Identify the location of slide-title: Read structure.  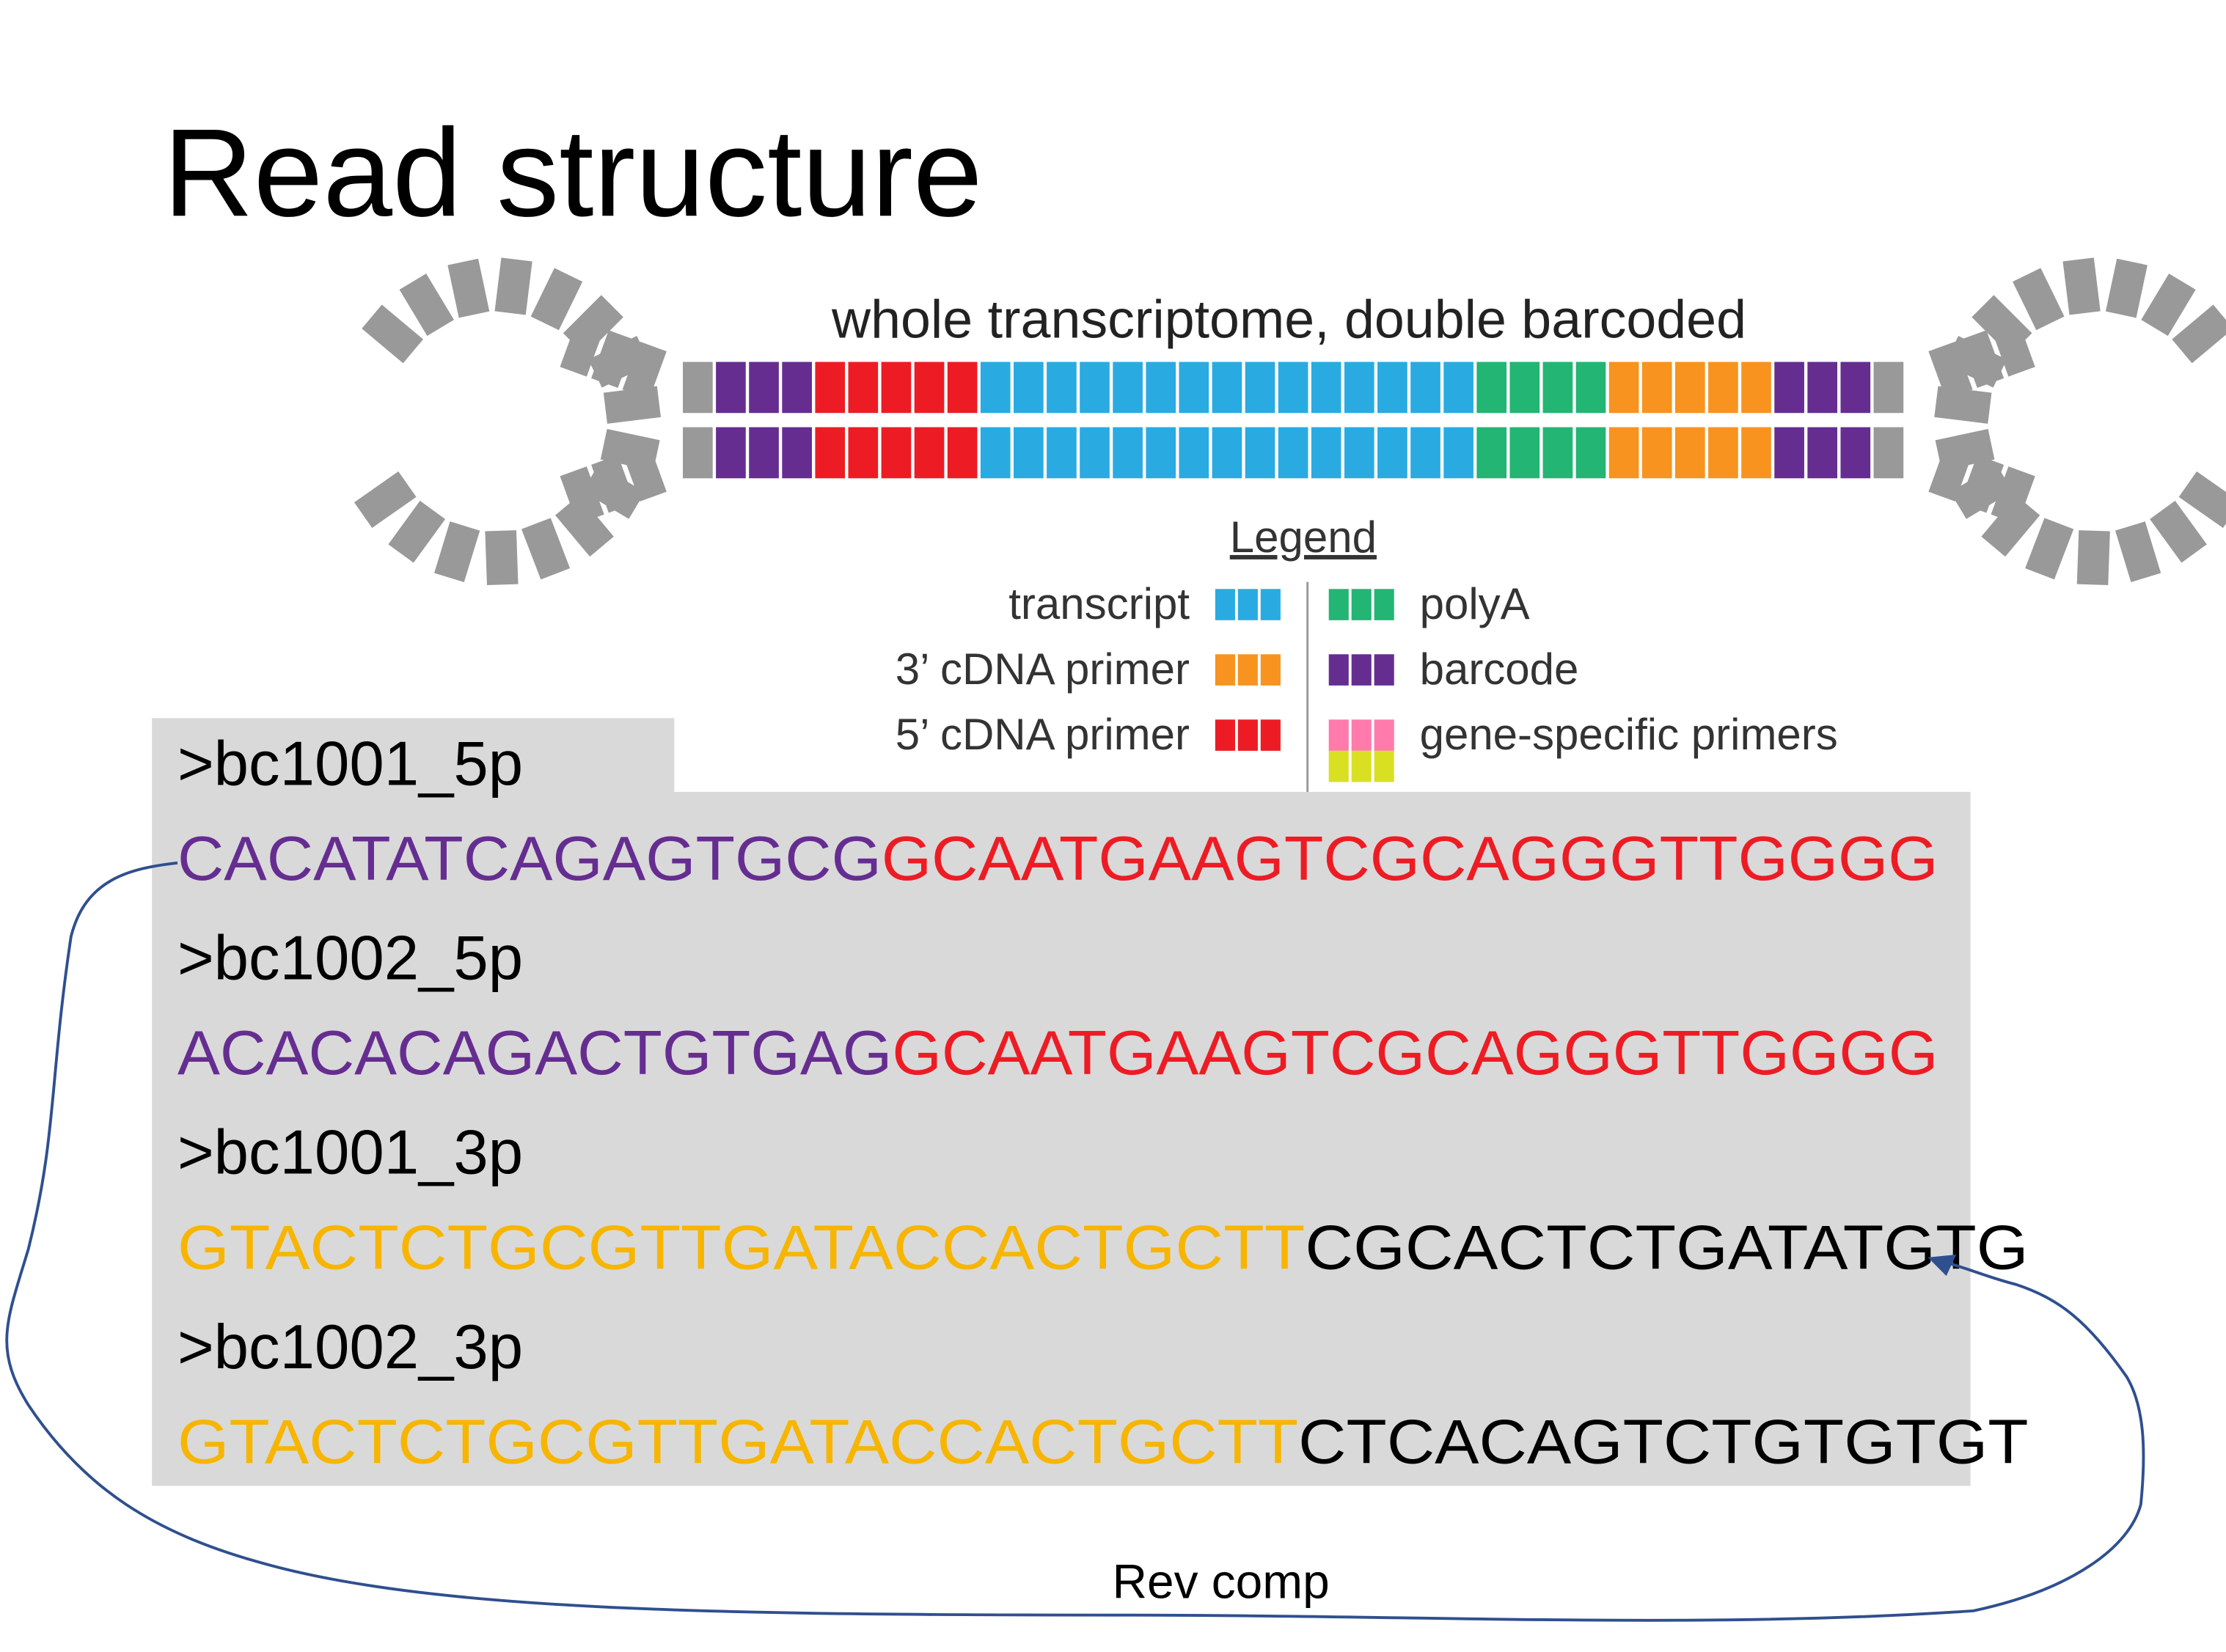
(574, 173).